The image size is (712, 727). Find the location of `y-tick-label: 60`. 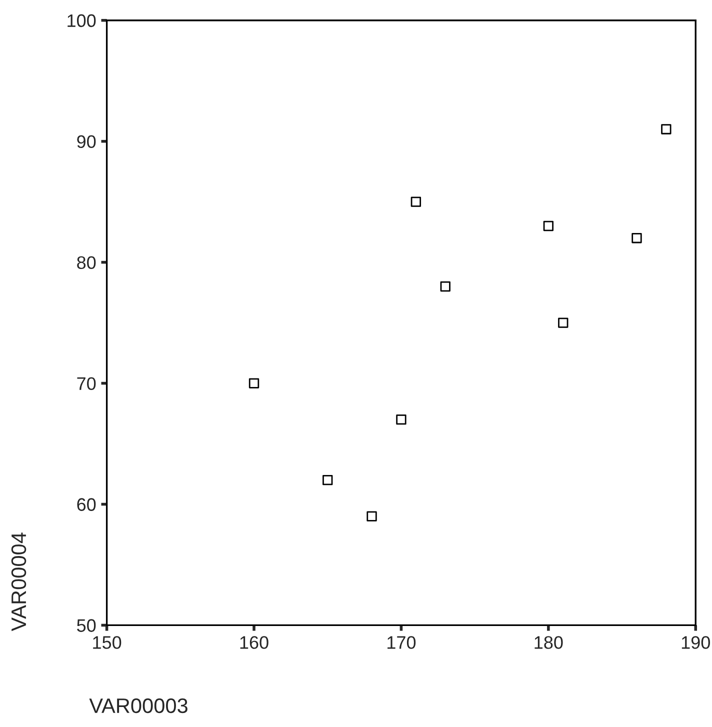

y-tick-label: 60 is located at coordinates (86, 504).